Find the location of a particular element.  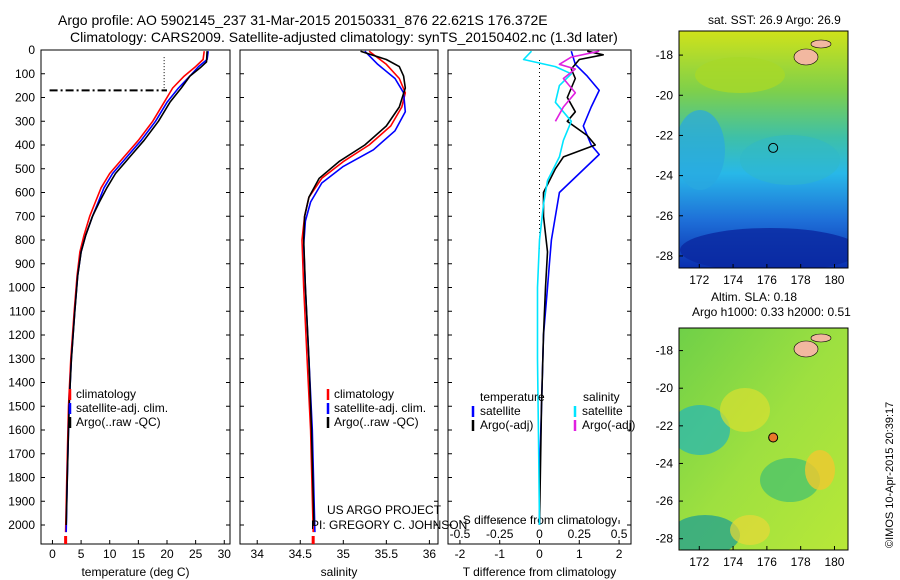

difference-xtick-label: -1 is located at coordinates (499, 554).